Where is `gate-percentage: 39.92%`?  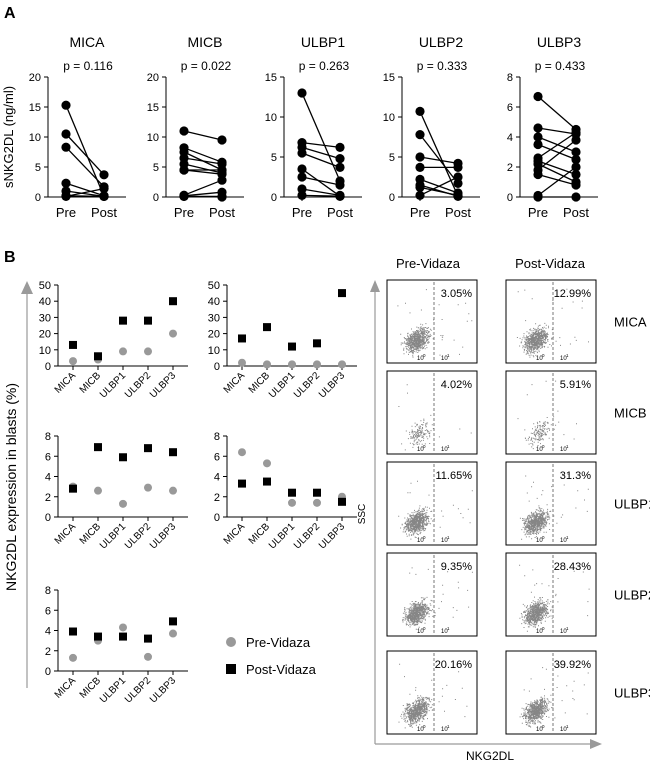
gate-percentage: 39.92% is located at coordinates (573, 665).